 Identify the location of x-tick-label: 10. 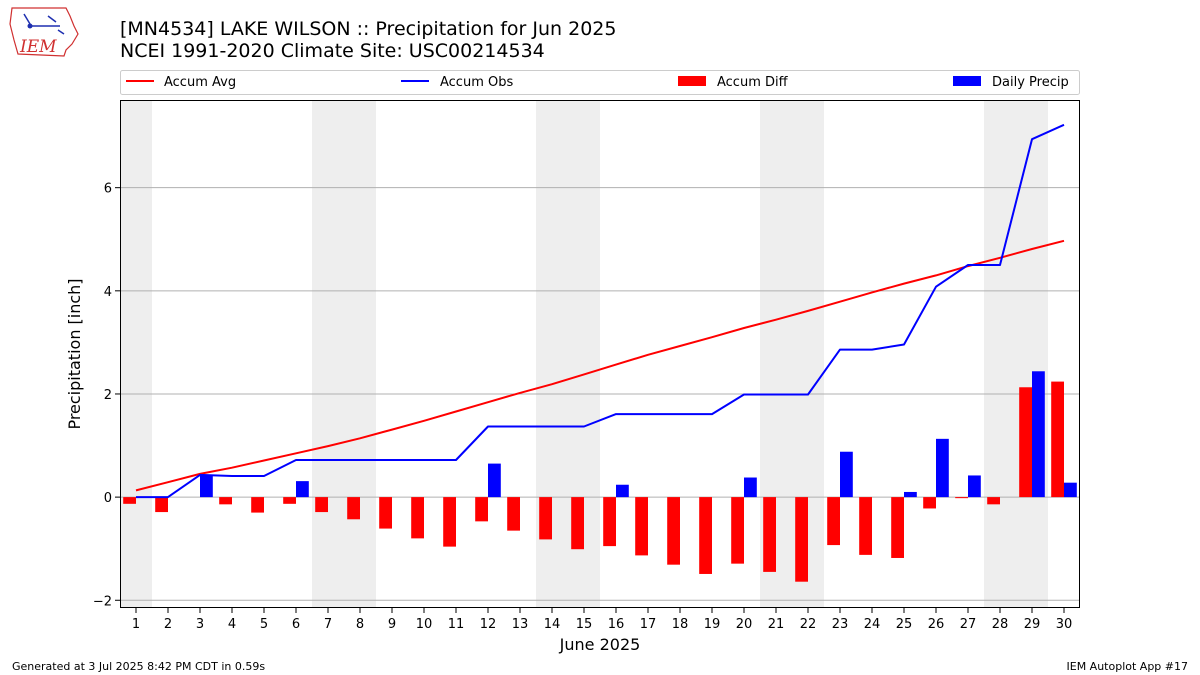
(424, 624).